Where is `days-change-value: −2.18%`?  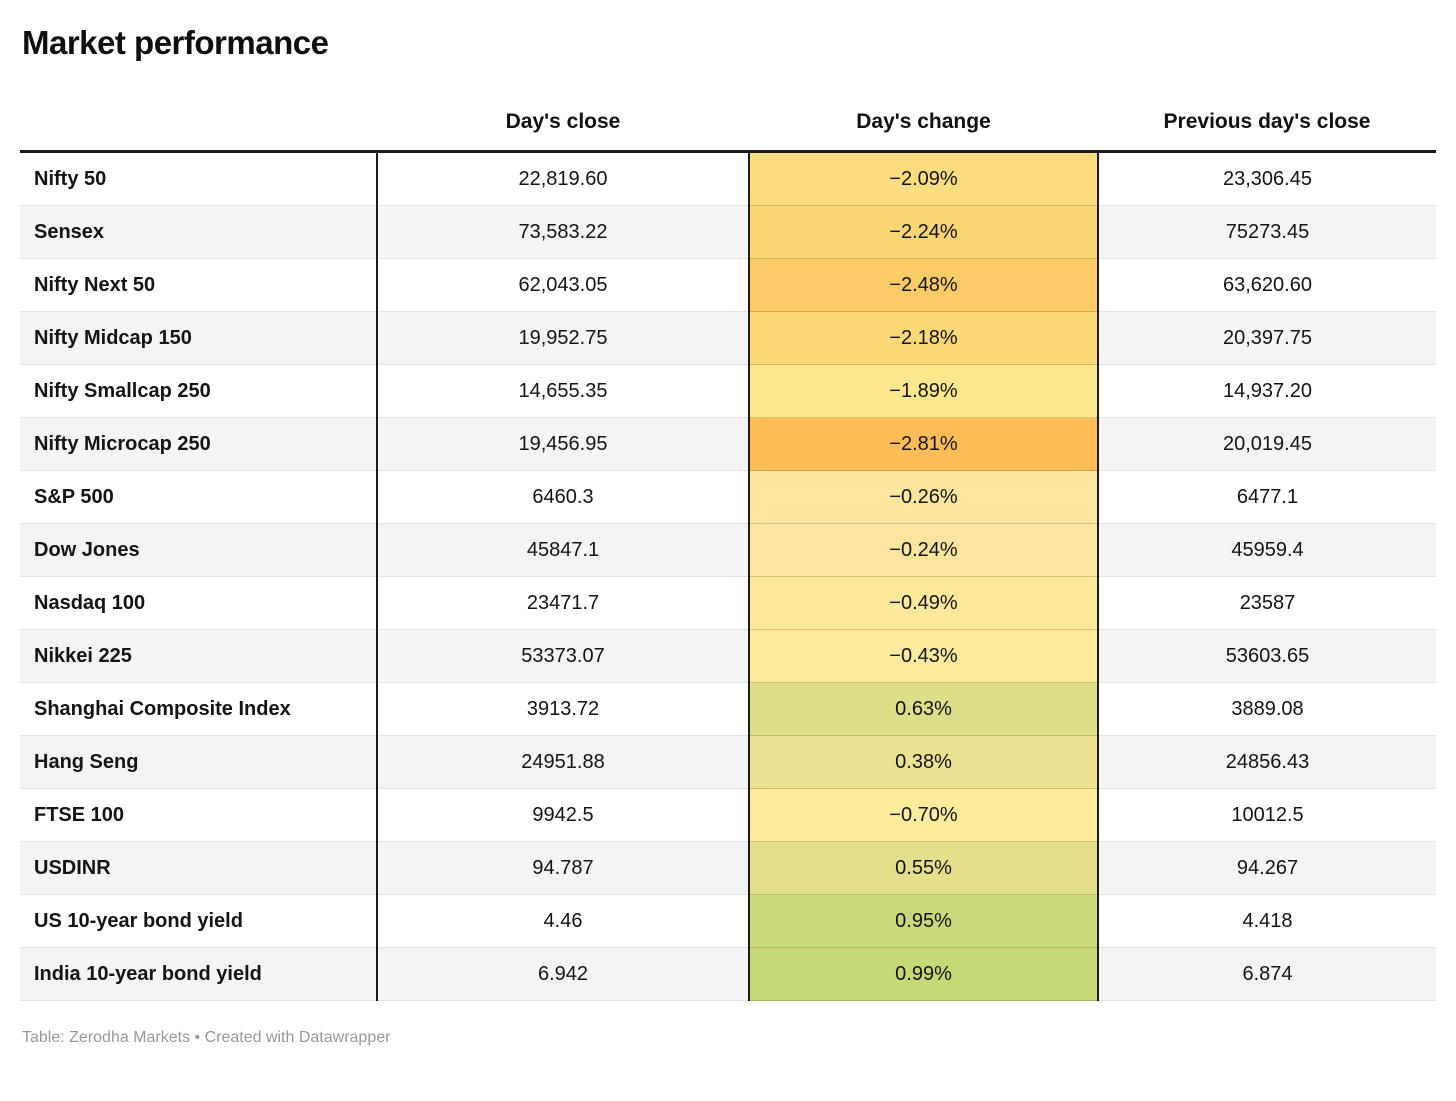
days-change-value: −2.18% is located at coordinates (924, 338).